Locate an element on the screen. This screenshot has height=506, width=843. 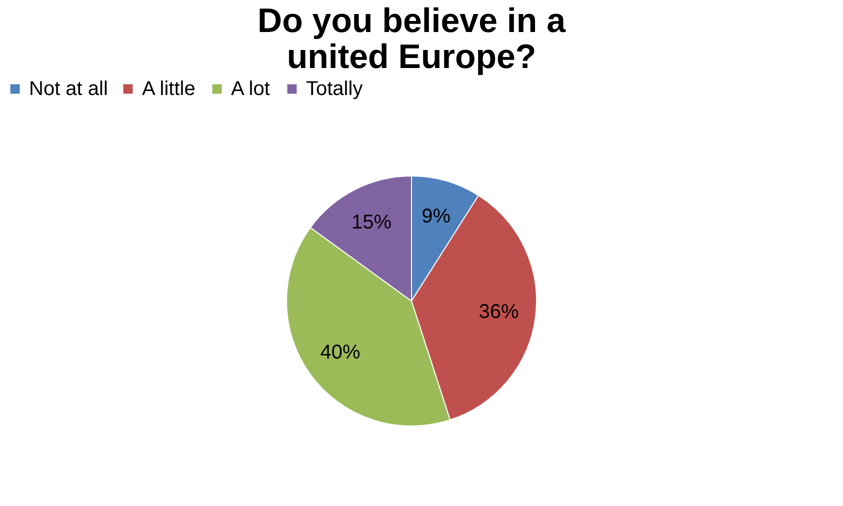
data-label: 15% is located at coordinates (372, 223).